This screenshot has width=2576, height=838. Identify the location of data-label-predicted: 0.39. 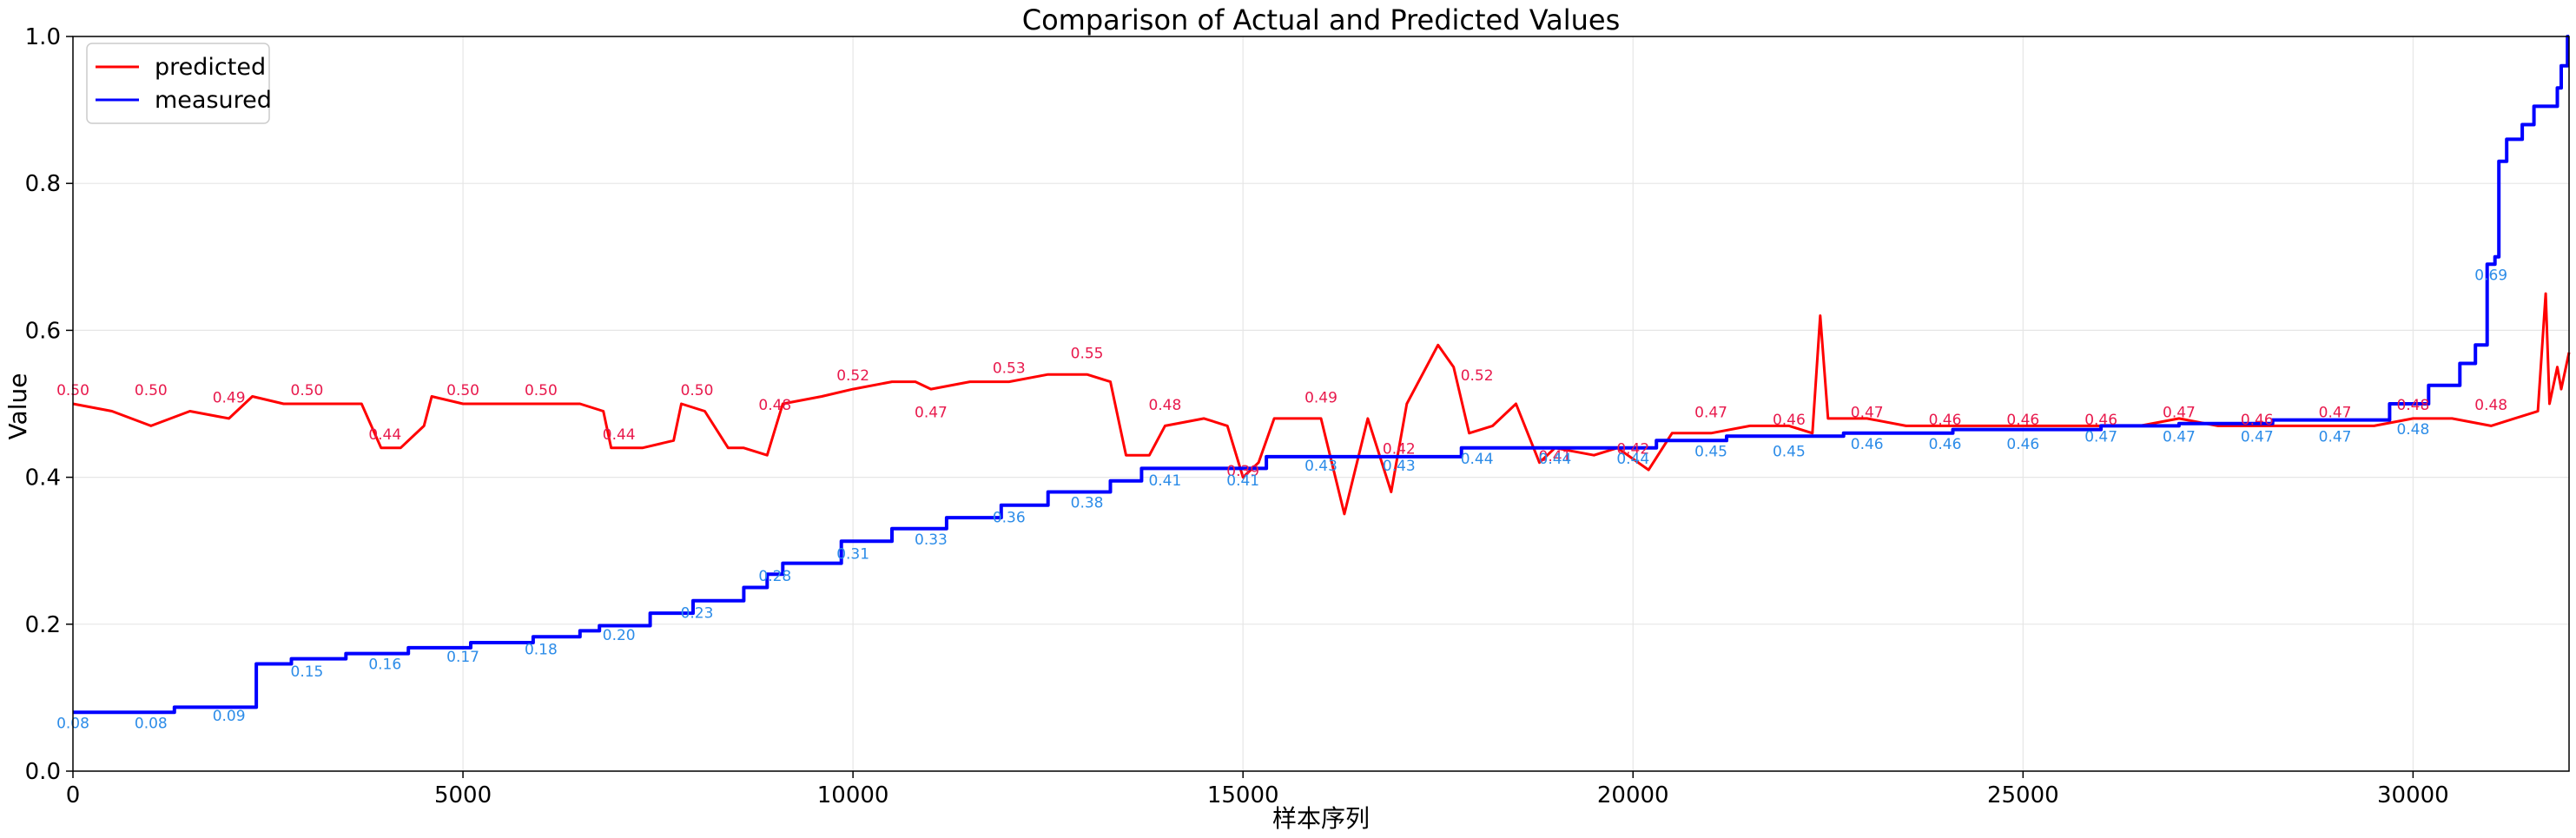
(1242, 472).